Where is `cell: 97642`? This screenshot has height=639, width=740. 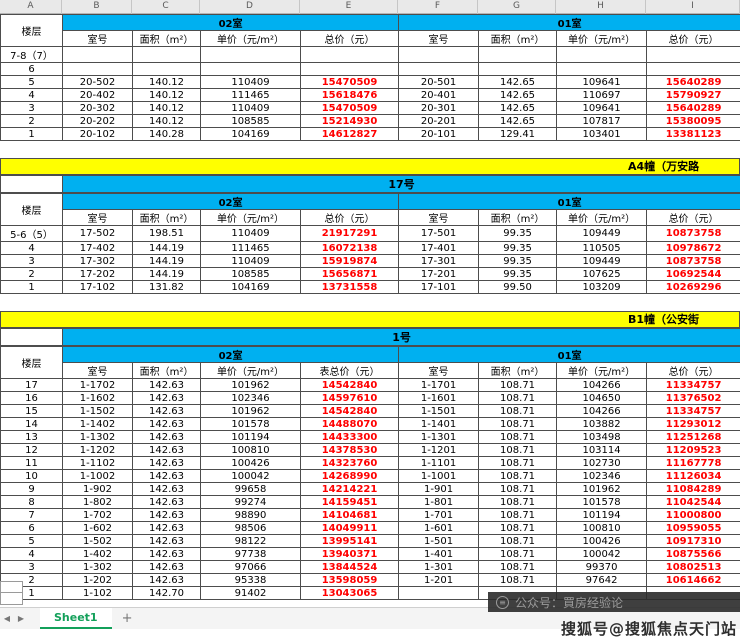
cell: 97642 is located at coordinates (602, 580).